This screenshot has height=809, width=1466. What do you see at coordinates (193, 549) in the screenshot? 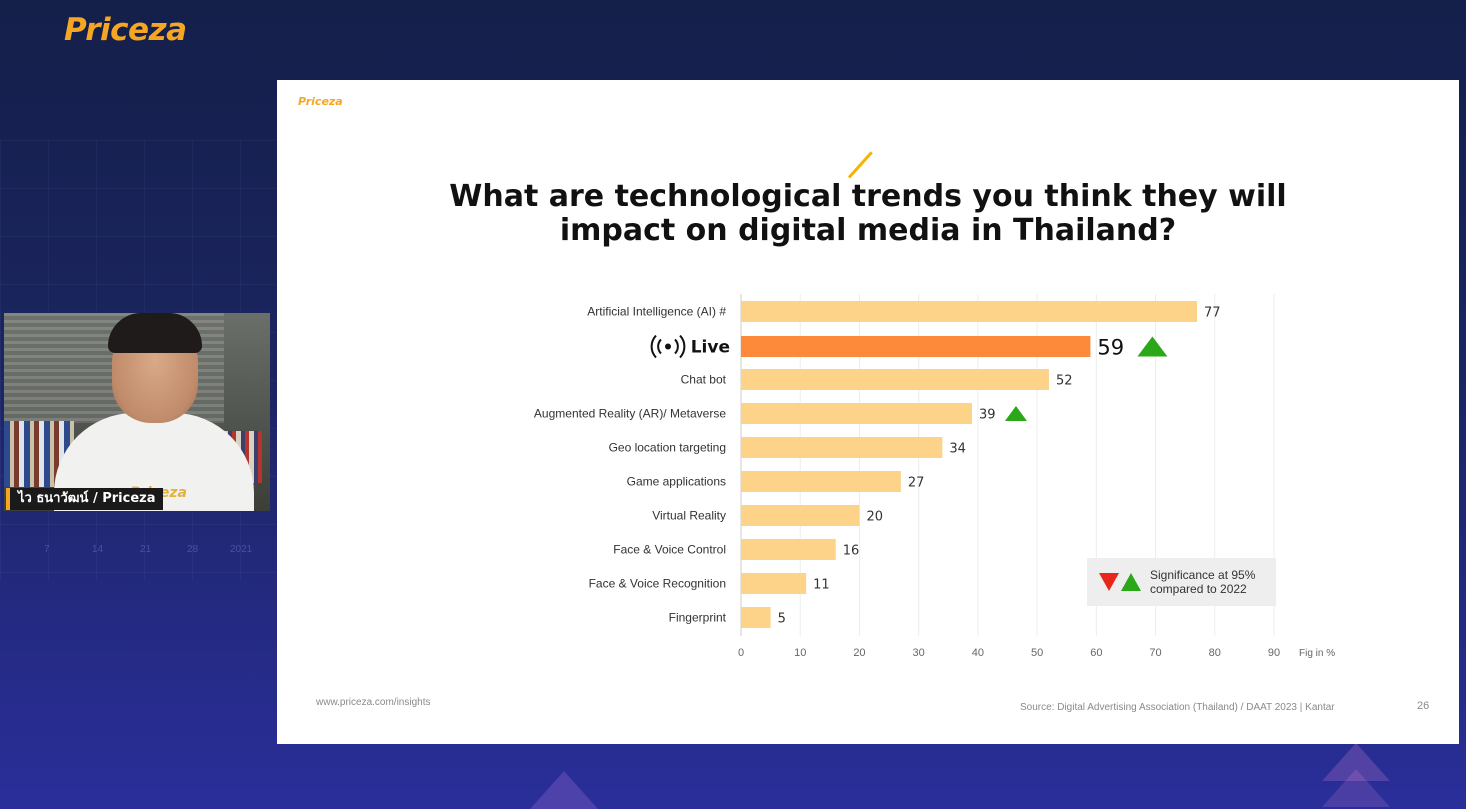
I see `background-tick: 28` at bounding box center [193, 549].